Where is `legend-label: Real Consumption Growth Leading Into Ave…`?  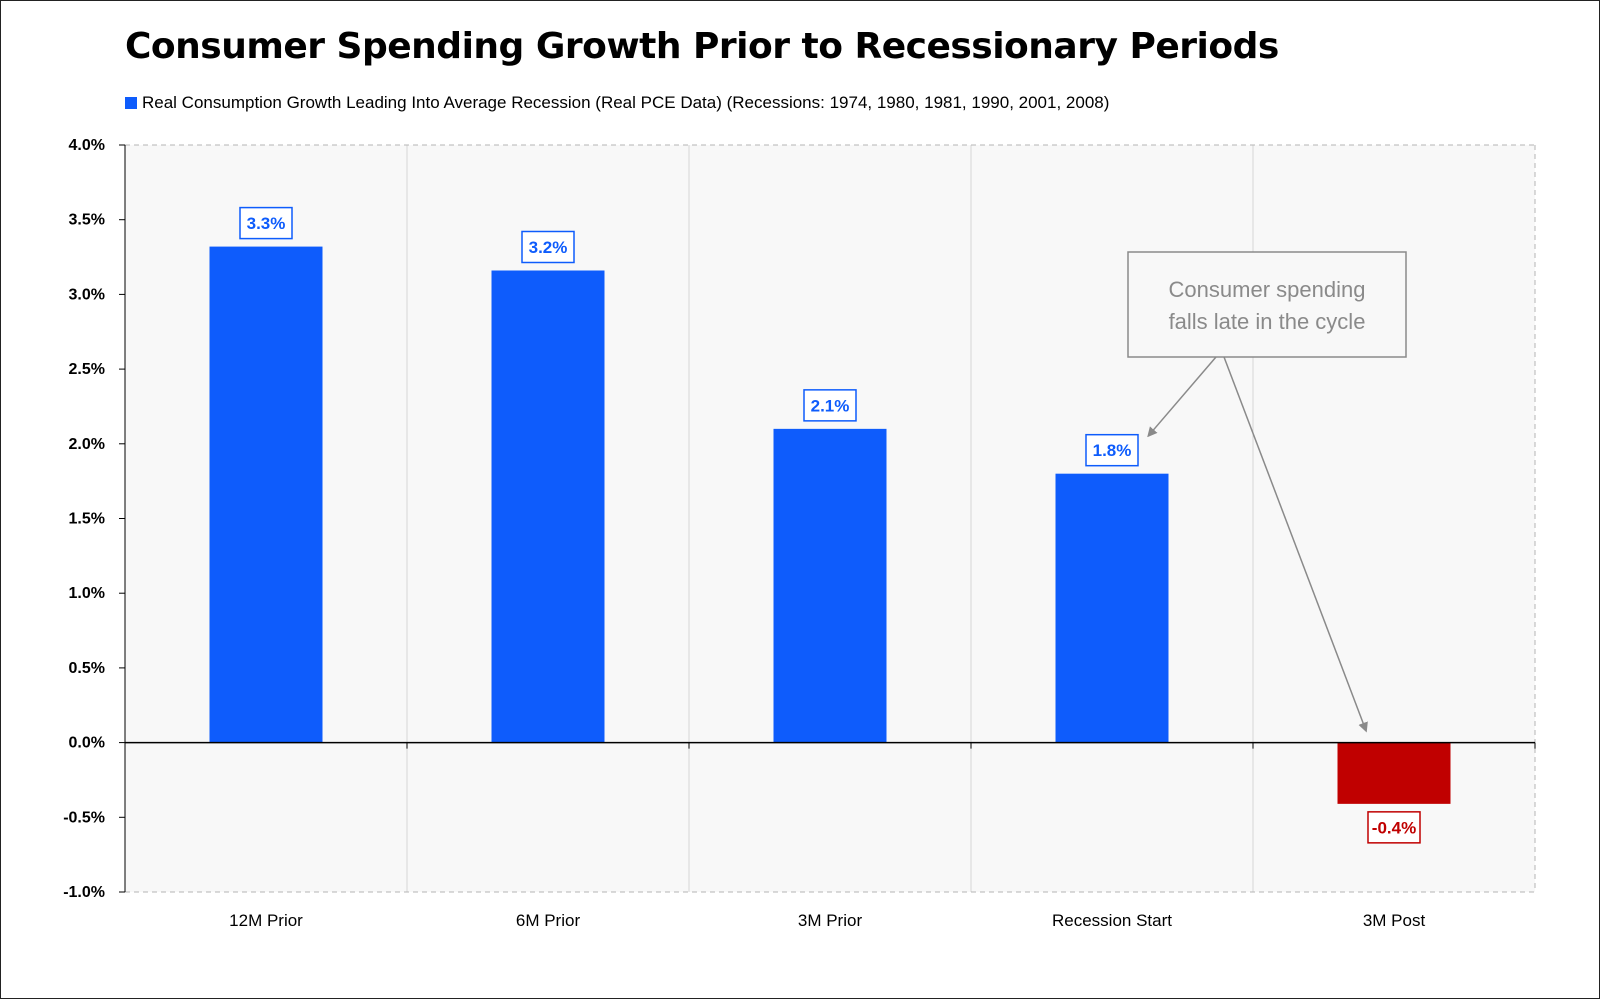
legend-label: Real Consumption Growth Leading Into Ave… is located at coordinates (626, 102).